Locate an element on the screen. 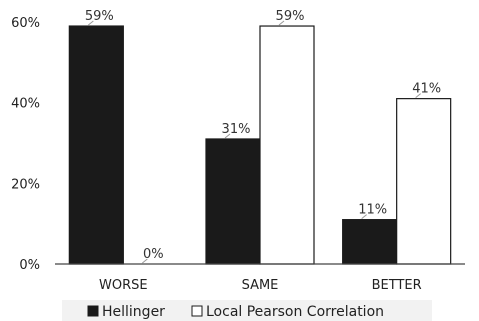 The height and width of the screenshot is (321, 479). legend-swatch-hellinger is located at coordinates (93, 311).